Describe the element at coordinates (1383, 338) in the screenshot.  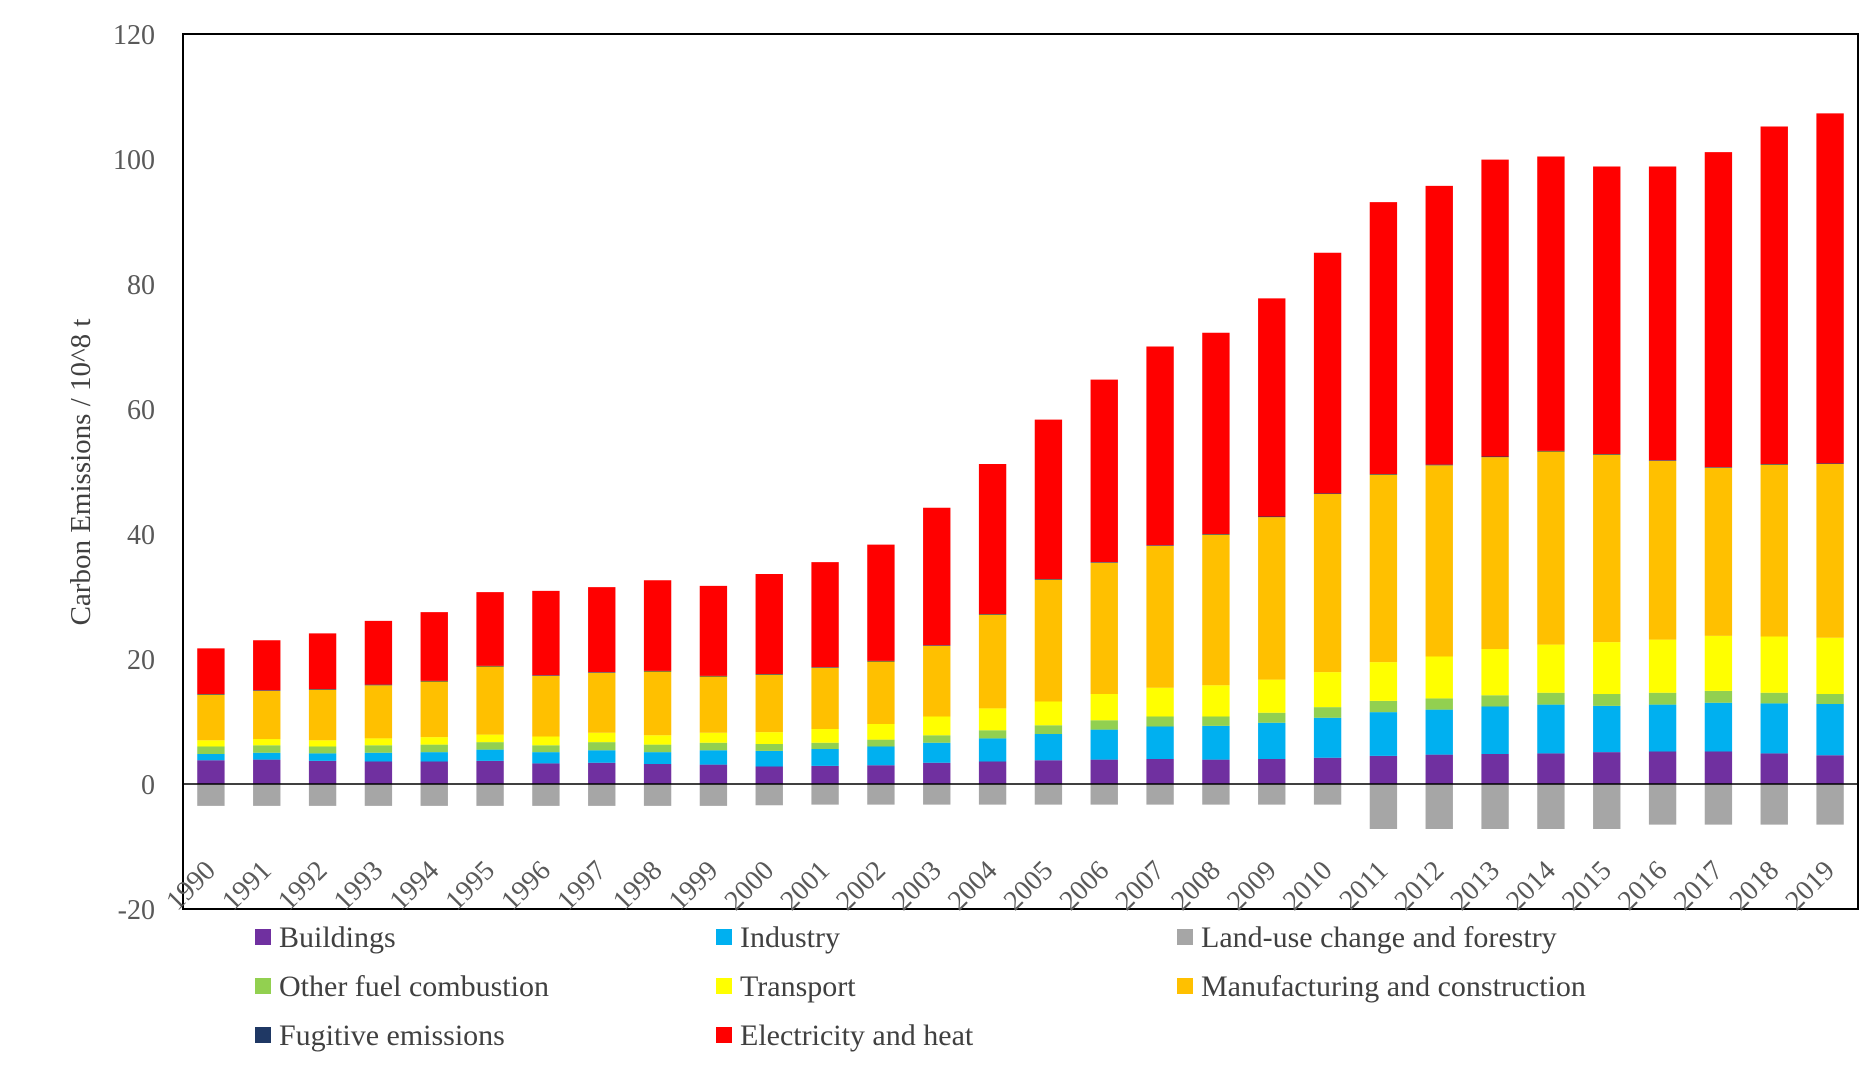
I see `bar-segment-electricity-and-heat-2011` at that location.